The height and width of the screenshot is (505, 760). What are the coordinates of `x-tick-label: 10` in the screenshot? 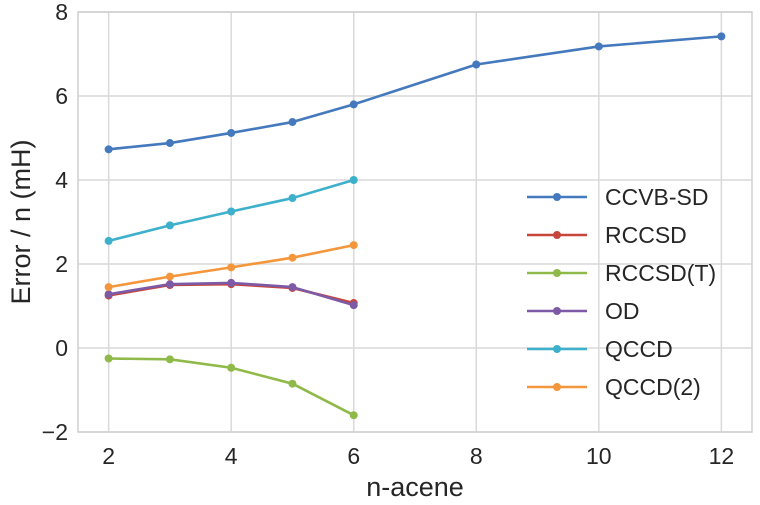 It's located at (599, 456).